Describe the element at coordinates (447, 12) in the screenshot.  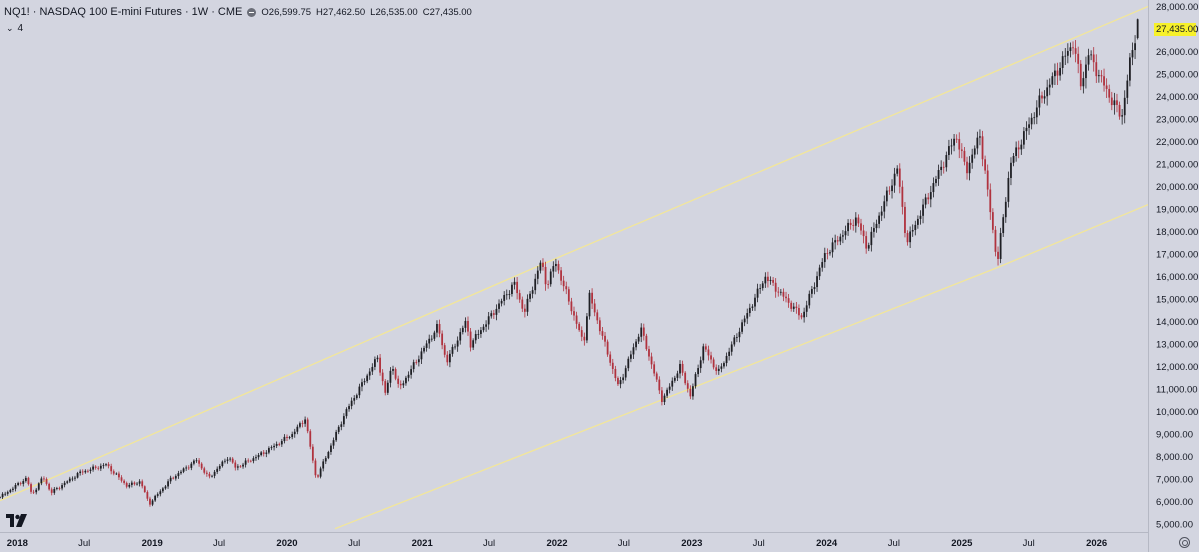
I see `close-value: C27,435.00` at that location.